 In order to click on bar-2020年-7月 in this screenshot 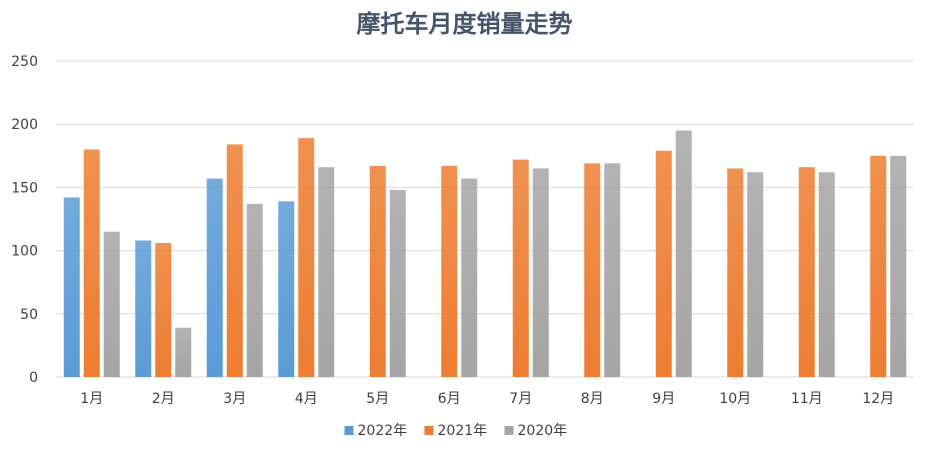, I will do `click(540, 272)`.